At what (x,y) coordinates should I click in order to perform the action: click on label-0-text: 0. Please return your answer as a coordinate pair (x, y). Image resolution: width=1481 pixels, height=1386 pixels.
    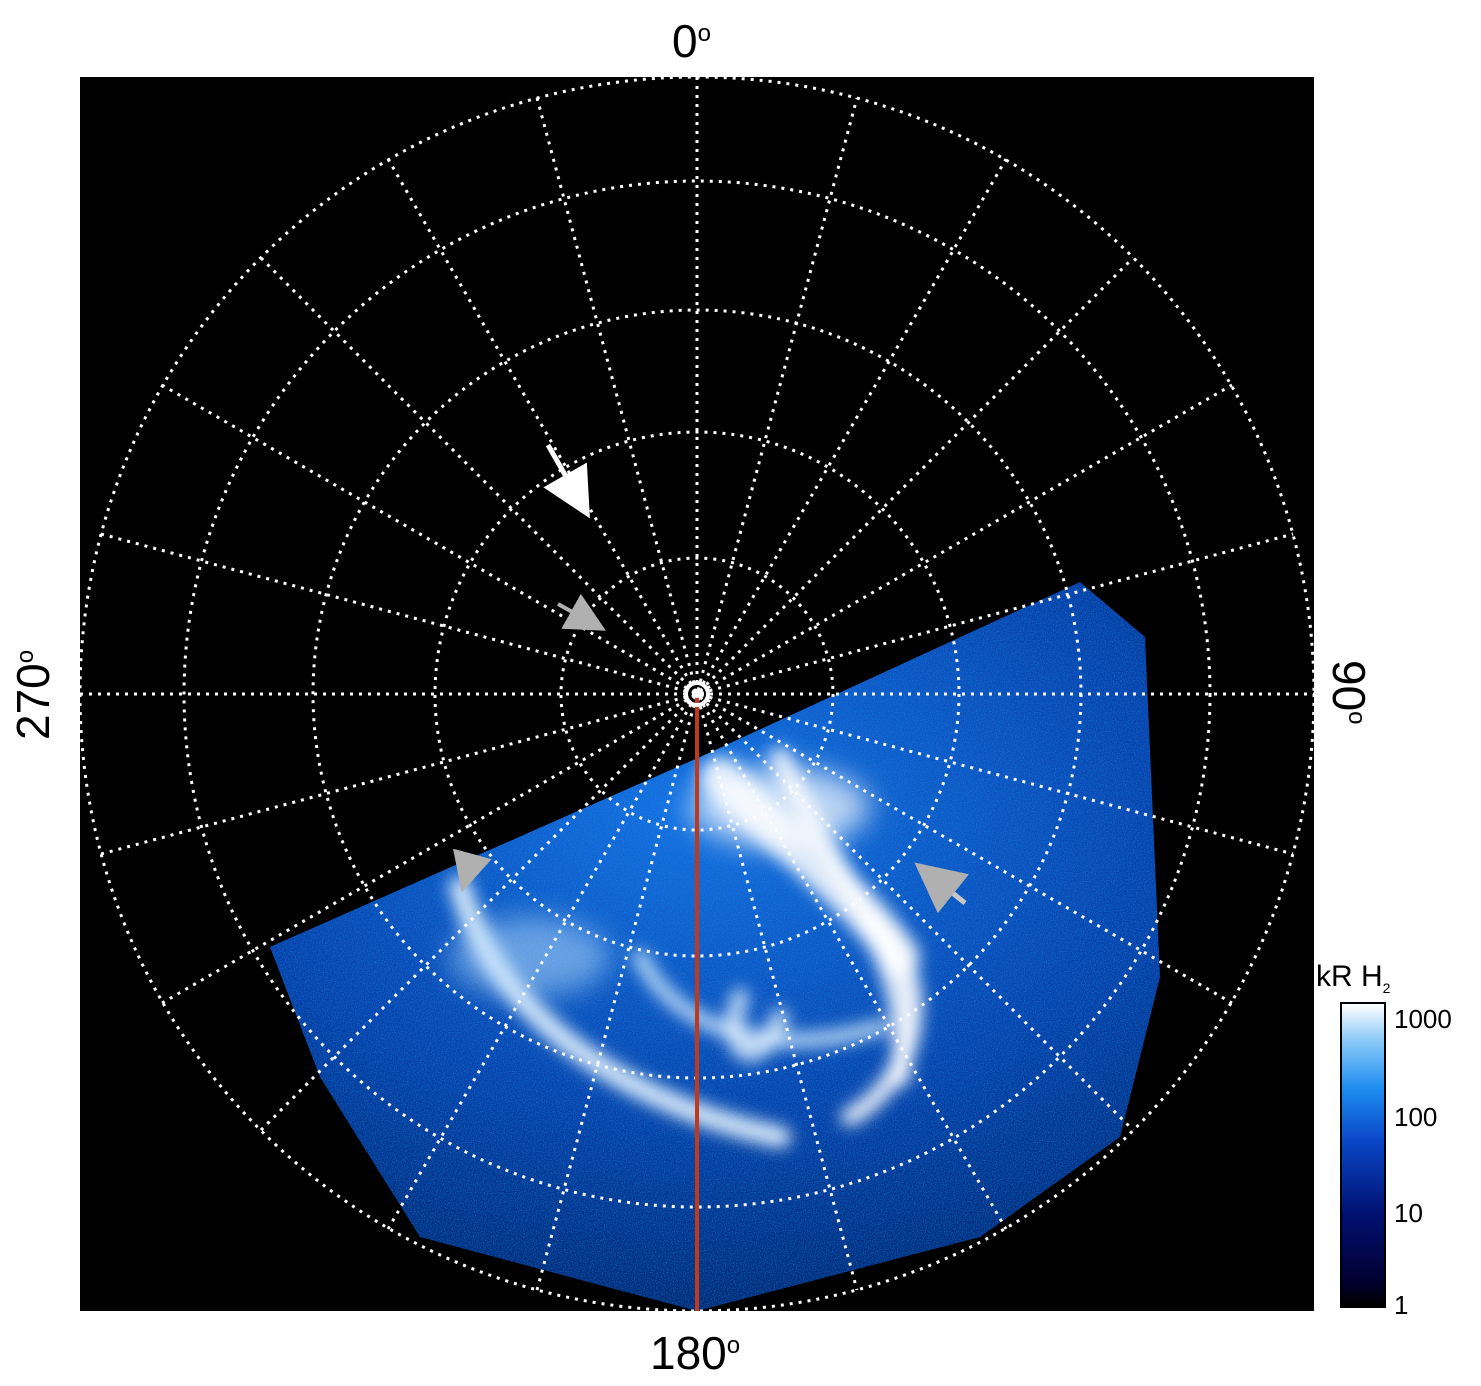
    Looking at the image, I should click on (685, 41).